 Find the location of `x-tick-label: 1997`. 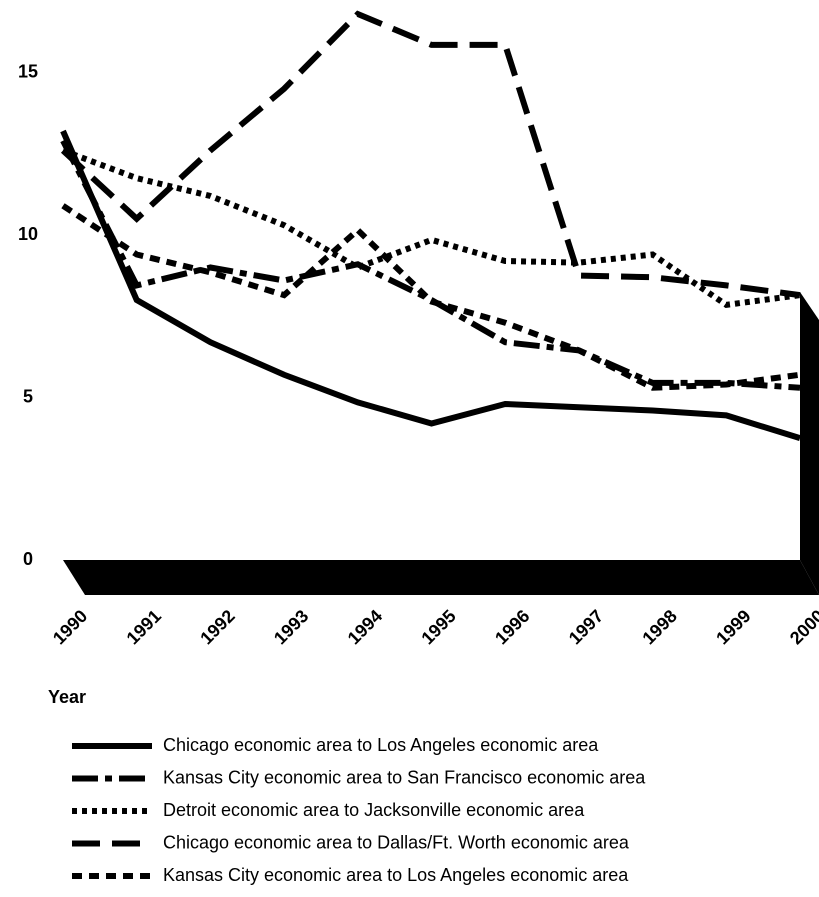

x-tick-label: 1997 is located at coordinates (586, 627).